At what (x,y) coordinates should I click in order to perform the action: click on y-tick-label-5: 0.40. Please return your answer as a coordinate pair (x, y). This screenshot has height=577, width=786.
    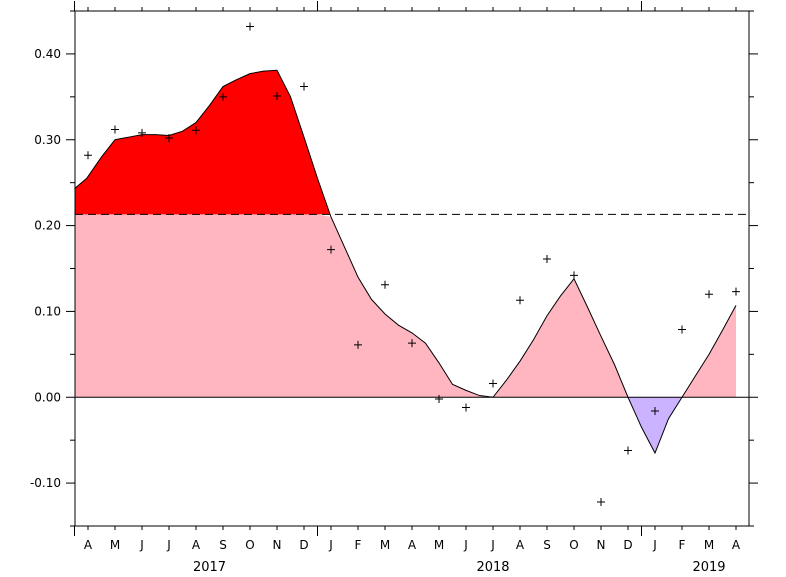
    Looking at the image, I should click on (47, 54).